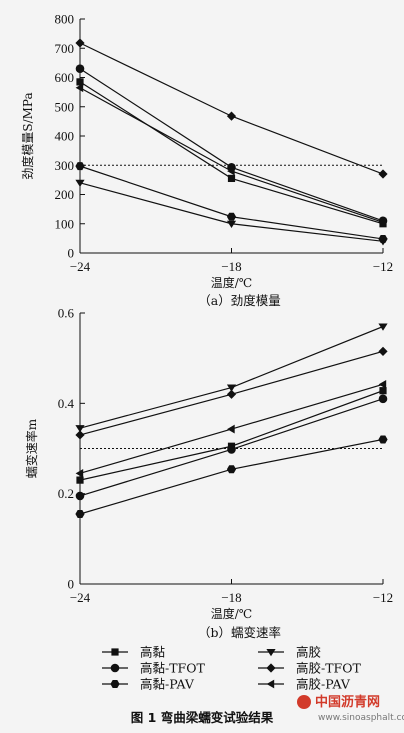 This screenshot has height=733, width=404. What do you see at coordinates (153, 652) in the screenshot?
I see `legend-label: 高黏` at bounding box center [153, 652].